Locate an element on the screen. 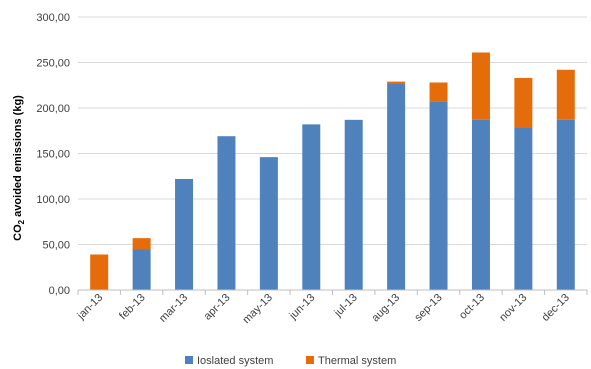  x-tick-label: jul-13 is located at coordinates (346, 306).